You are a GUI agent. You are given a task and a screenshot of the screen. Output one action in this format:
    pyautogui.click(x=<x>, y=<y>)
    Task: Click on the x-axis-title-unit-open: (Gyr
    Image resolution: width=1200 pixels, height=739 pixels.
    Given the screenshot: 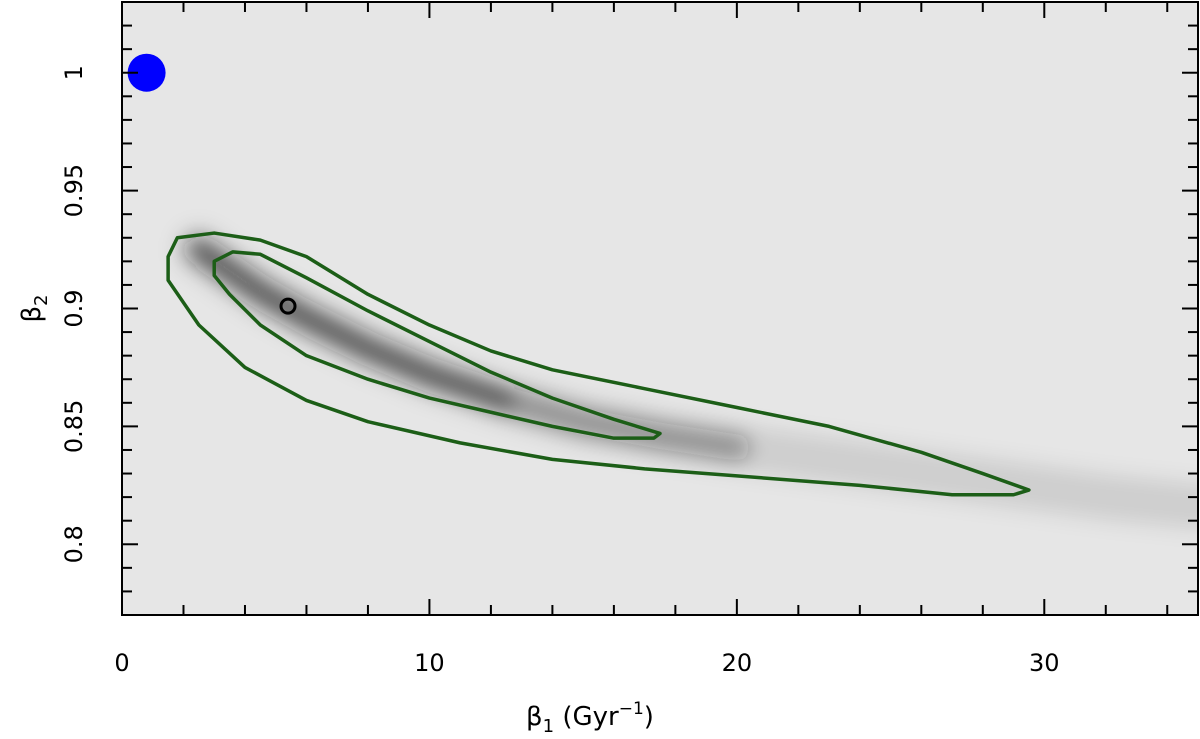 What is the action you would take?
    pyautogui.click(x=586, y=717)
    